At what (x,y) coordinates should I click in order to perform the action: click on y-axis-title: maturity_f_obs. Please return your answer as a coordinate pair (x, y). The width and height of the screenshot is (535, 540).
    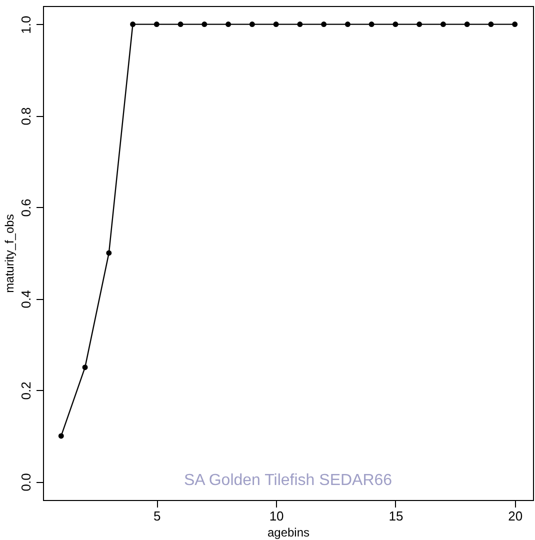
    Looking at the image, I should click on (9, 253).